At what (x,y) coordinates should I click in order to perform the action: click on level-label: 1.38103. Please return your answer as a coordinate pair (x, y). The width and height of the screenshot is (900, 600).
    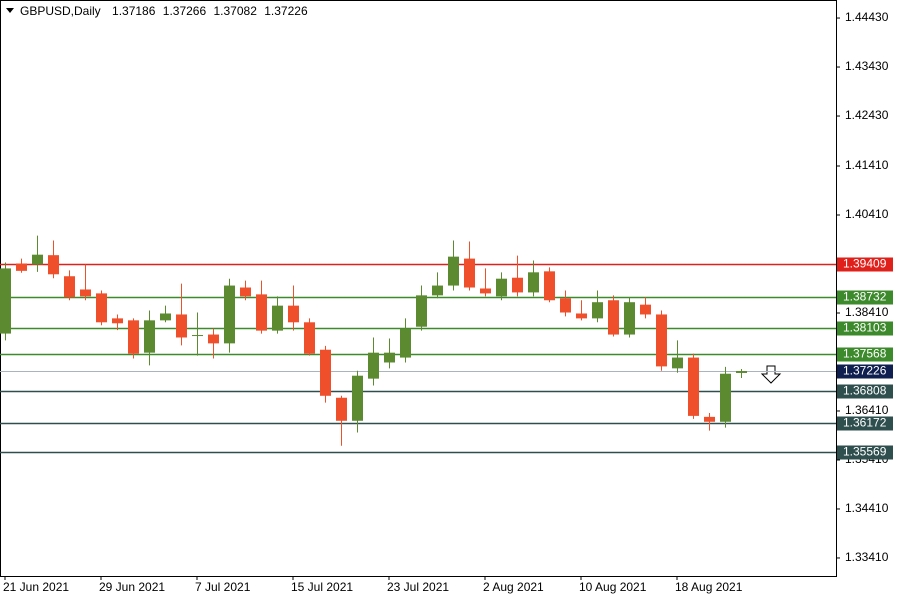
    Looking at the image, I should click on (865, 328).